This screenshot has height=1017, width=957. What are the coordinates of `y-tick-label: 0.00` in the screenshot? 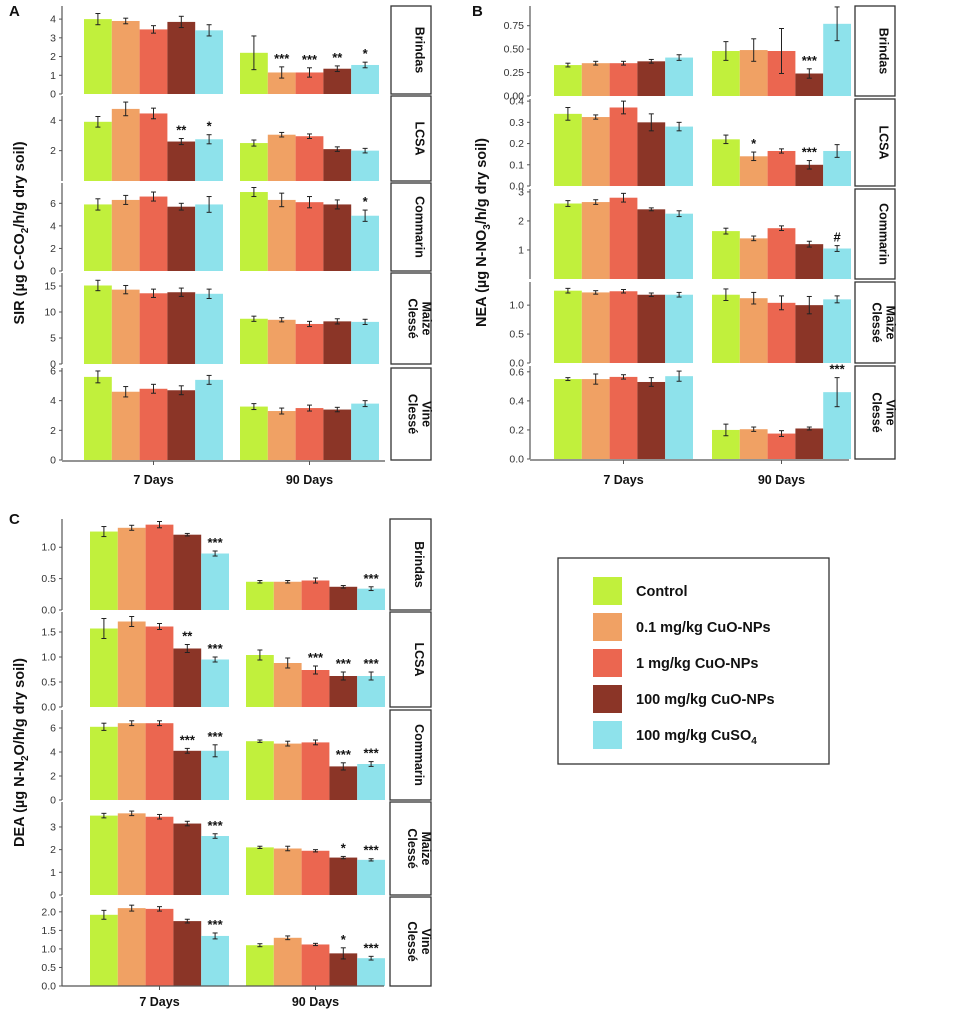 It's located at (514, 97).